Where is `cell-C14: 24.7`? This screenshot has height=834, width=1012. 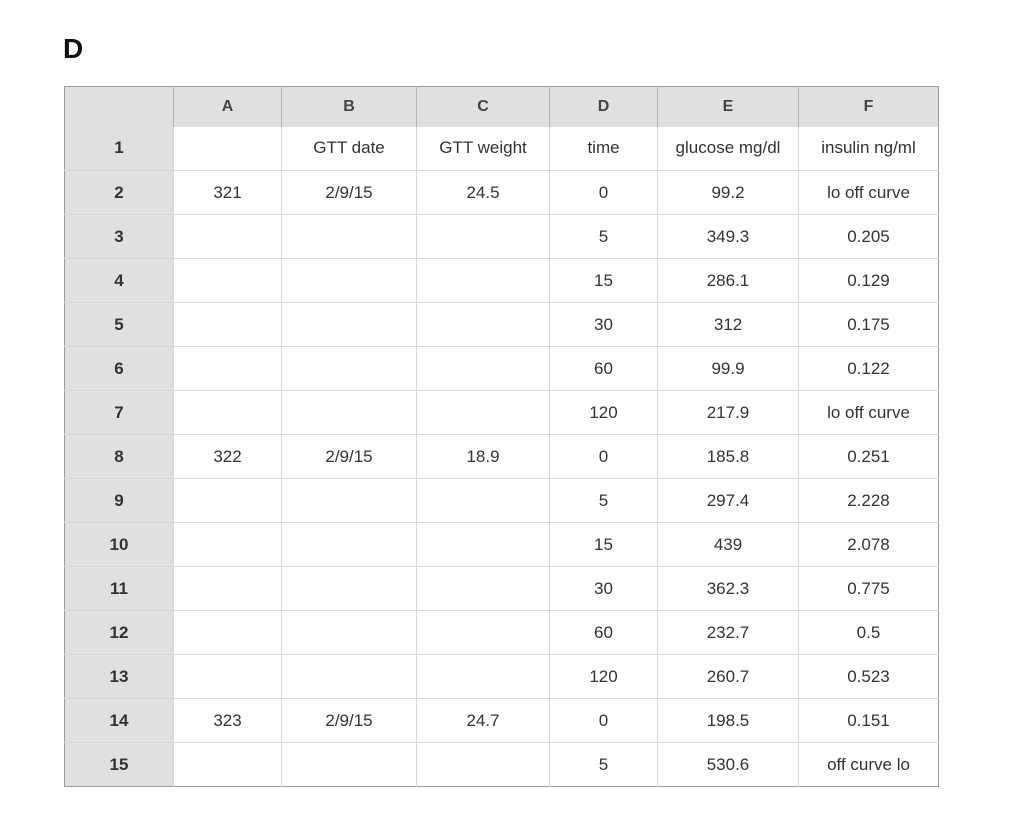
cell-C14: 24.7 is located at coordinates (483, 720).